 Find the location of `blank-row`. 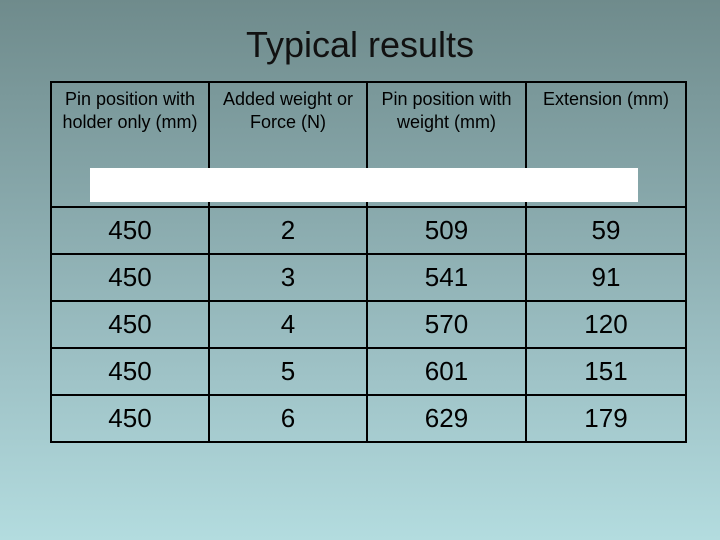

blank-row is located at coordinates (368, 184).